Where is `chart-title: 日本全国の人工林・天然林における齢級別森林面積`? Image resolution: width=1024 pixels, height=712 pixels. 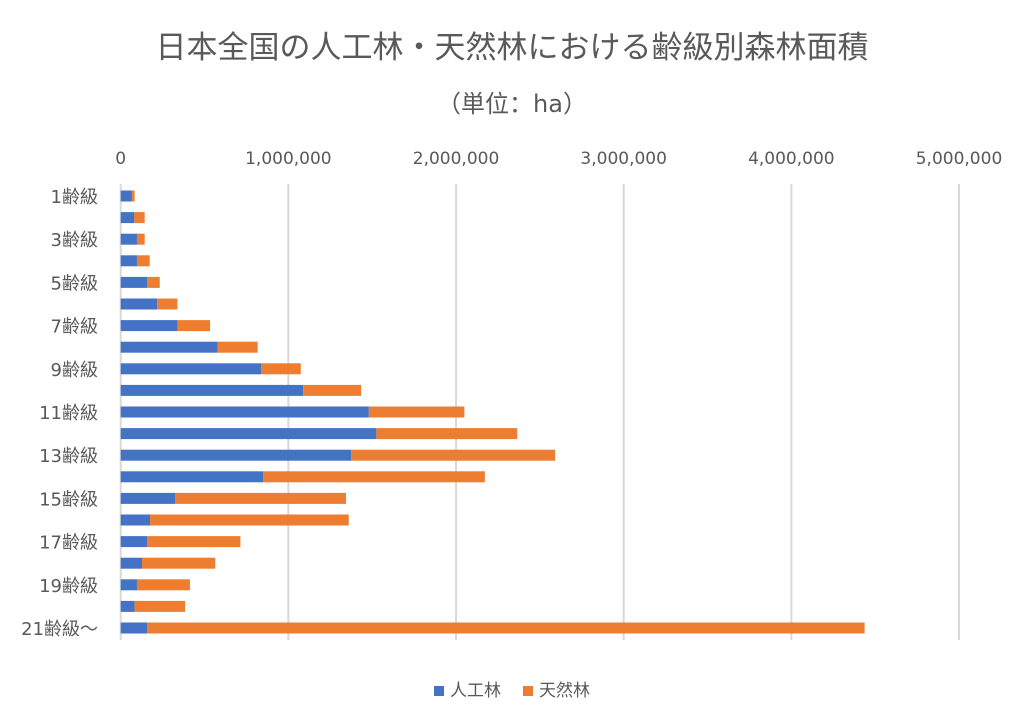 chart-title: 日本全国の人工林・天然林における齢級別森林面積 is located at coordinates (512, 48).